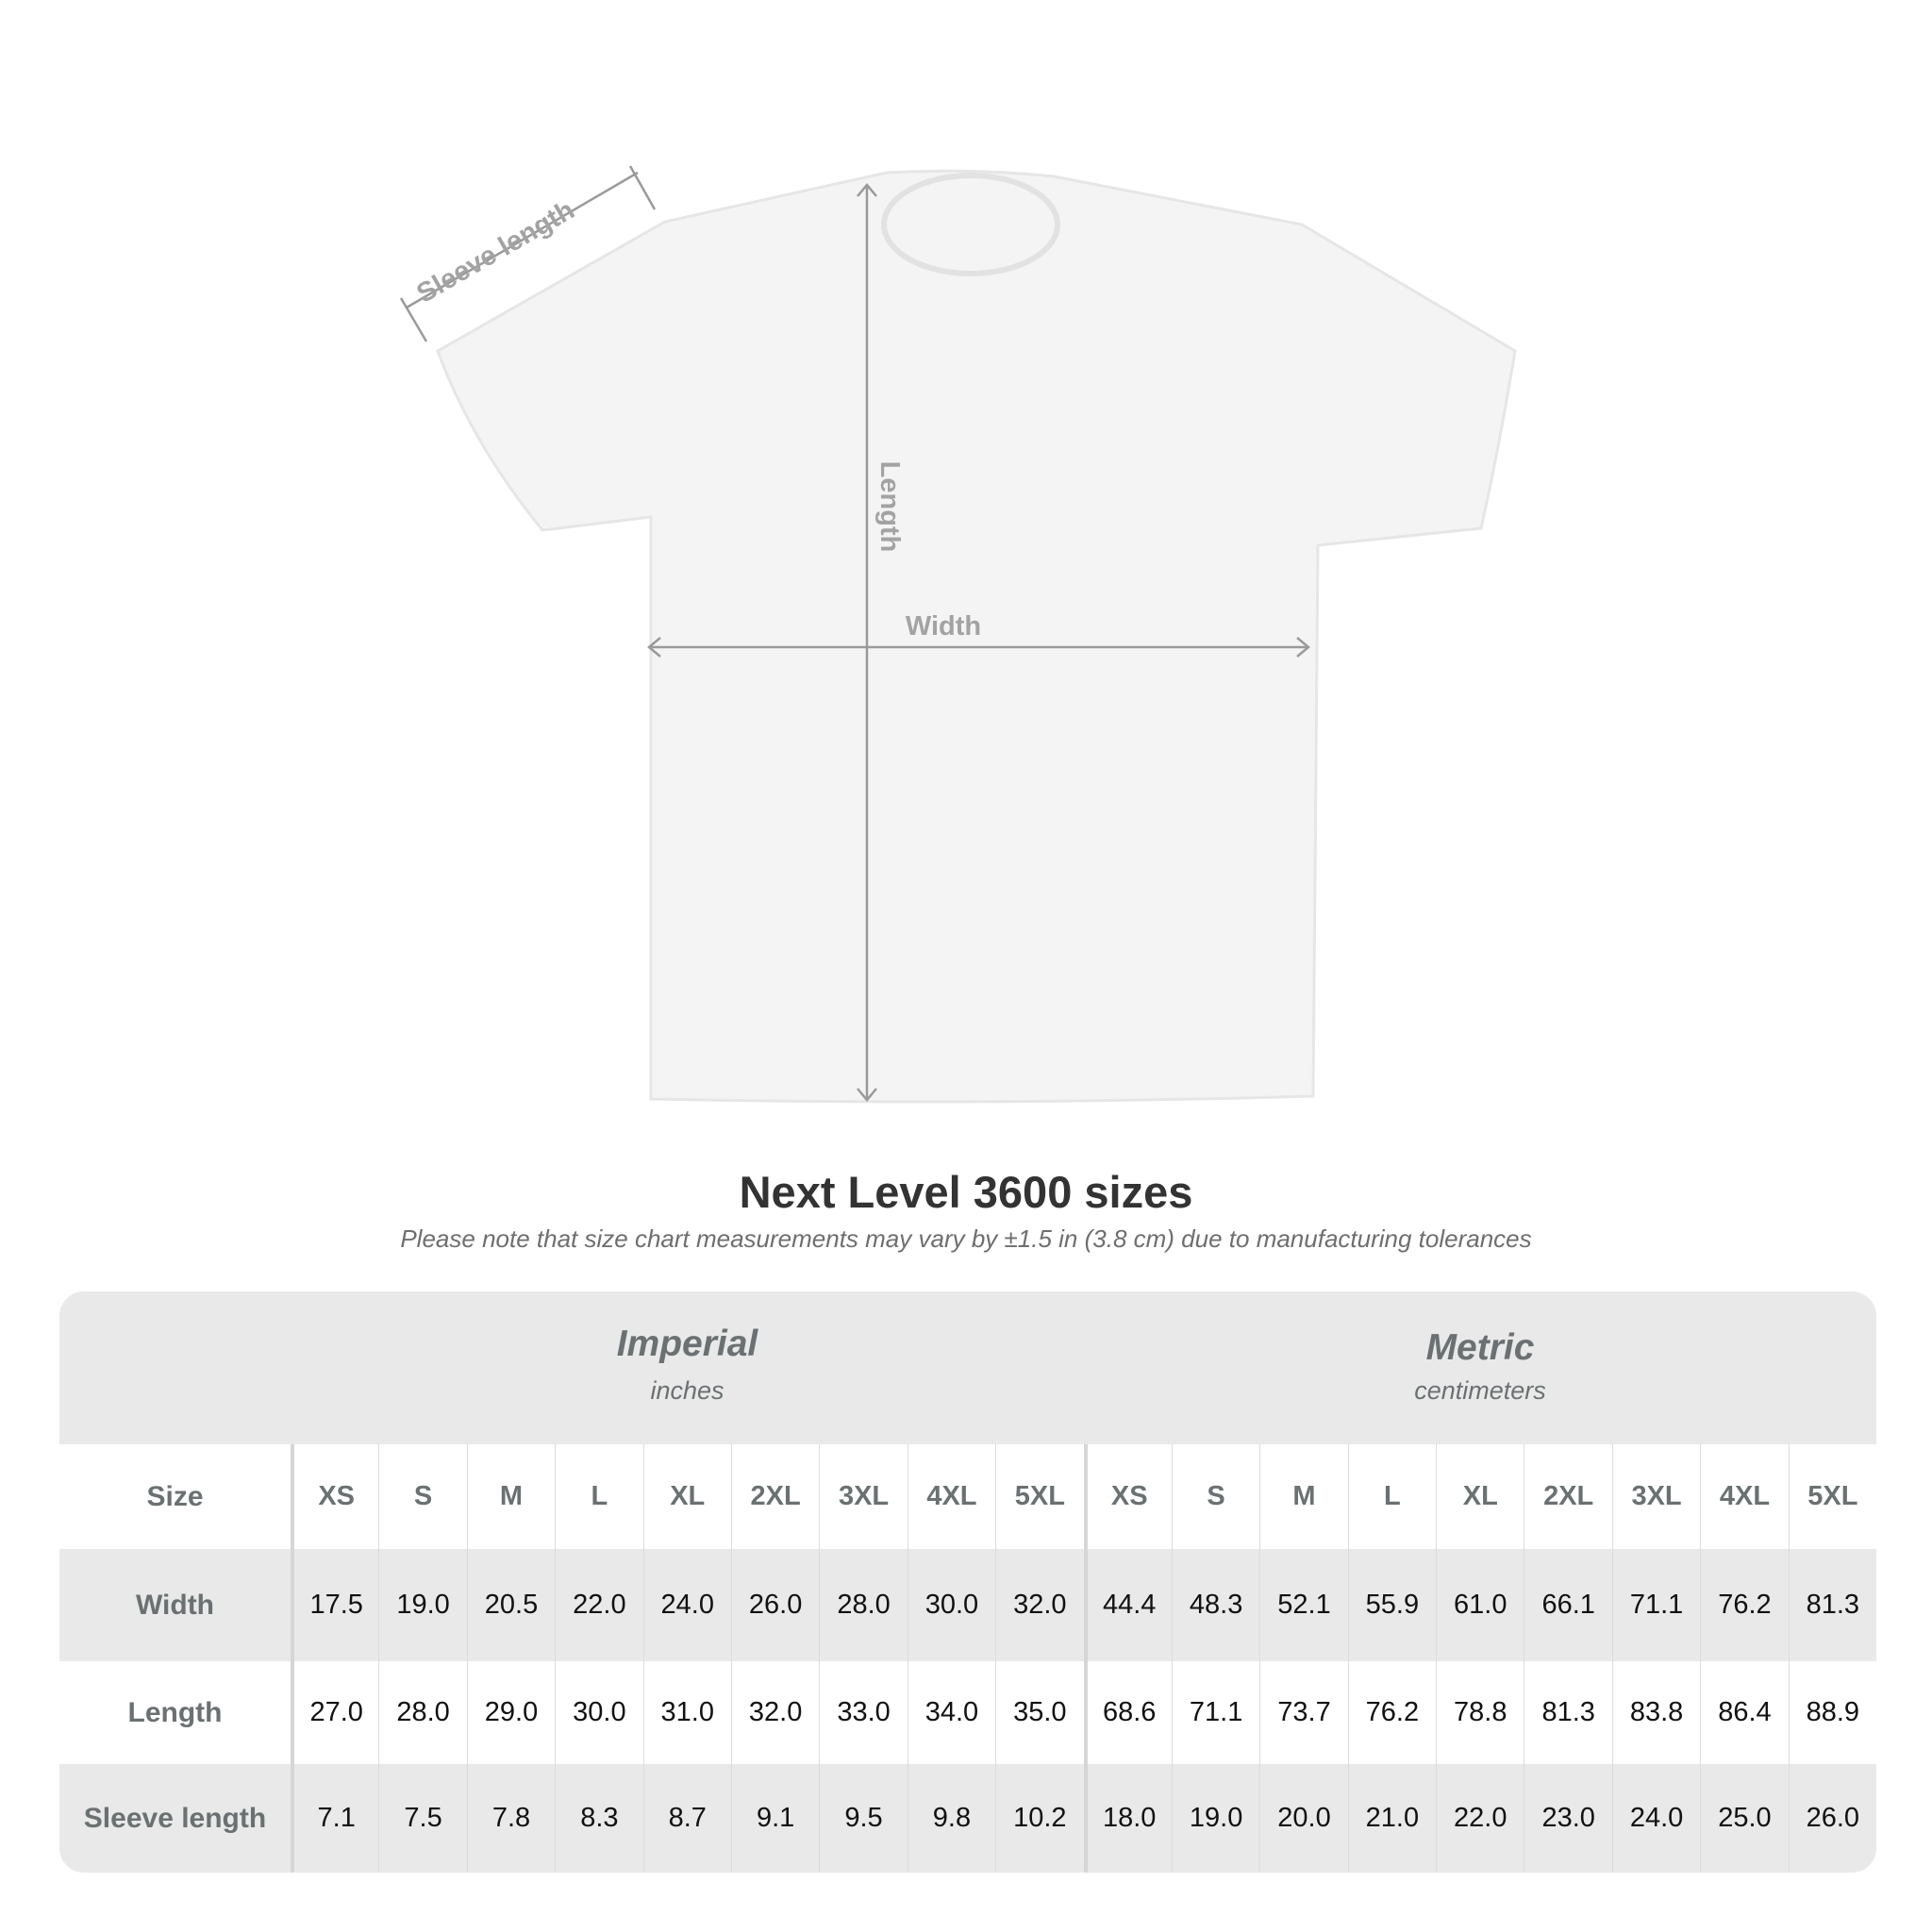 Image resolution: width=1932 pixels, height=1932 pixels. What do you see at coordinates (1128, 1713) in the screenshot?
I see `metric-value-cell: 68.6` at bounding box center [1128, 1713].